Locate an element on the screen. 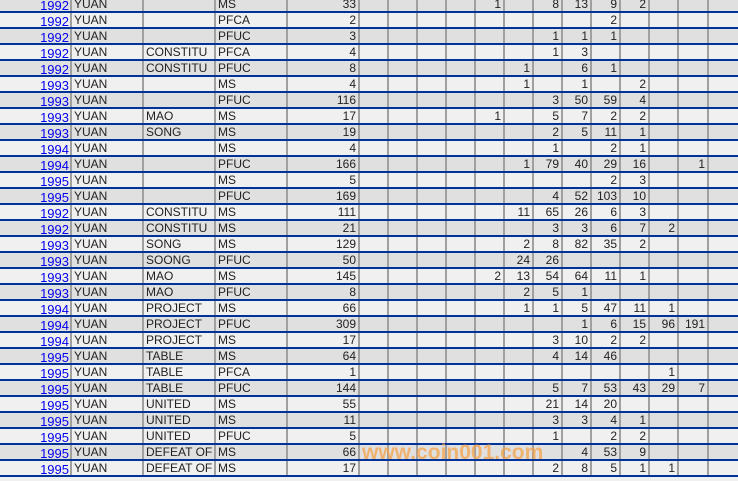  type-cell: PFCA is located at coordinates (250, 20).